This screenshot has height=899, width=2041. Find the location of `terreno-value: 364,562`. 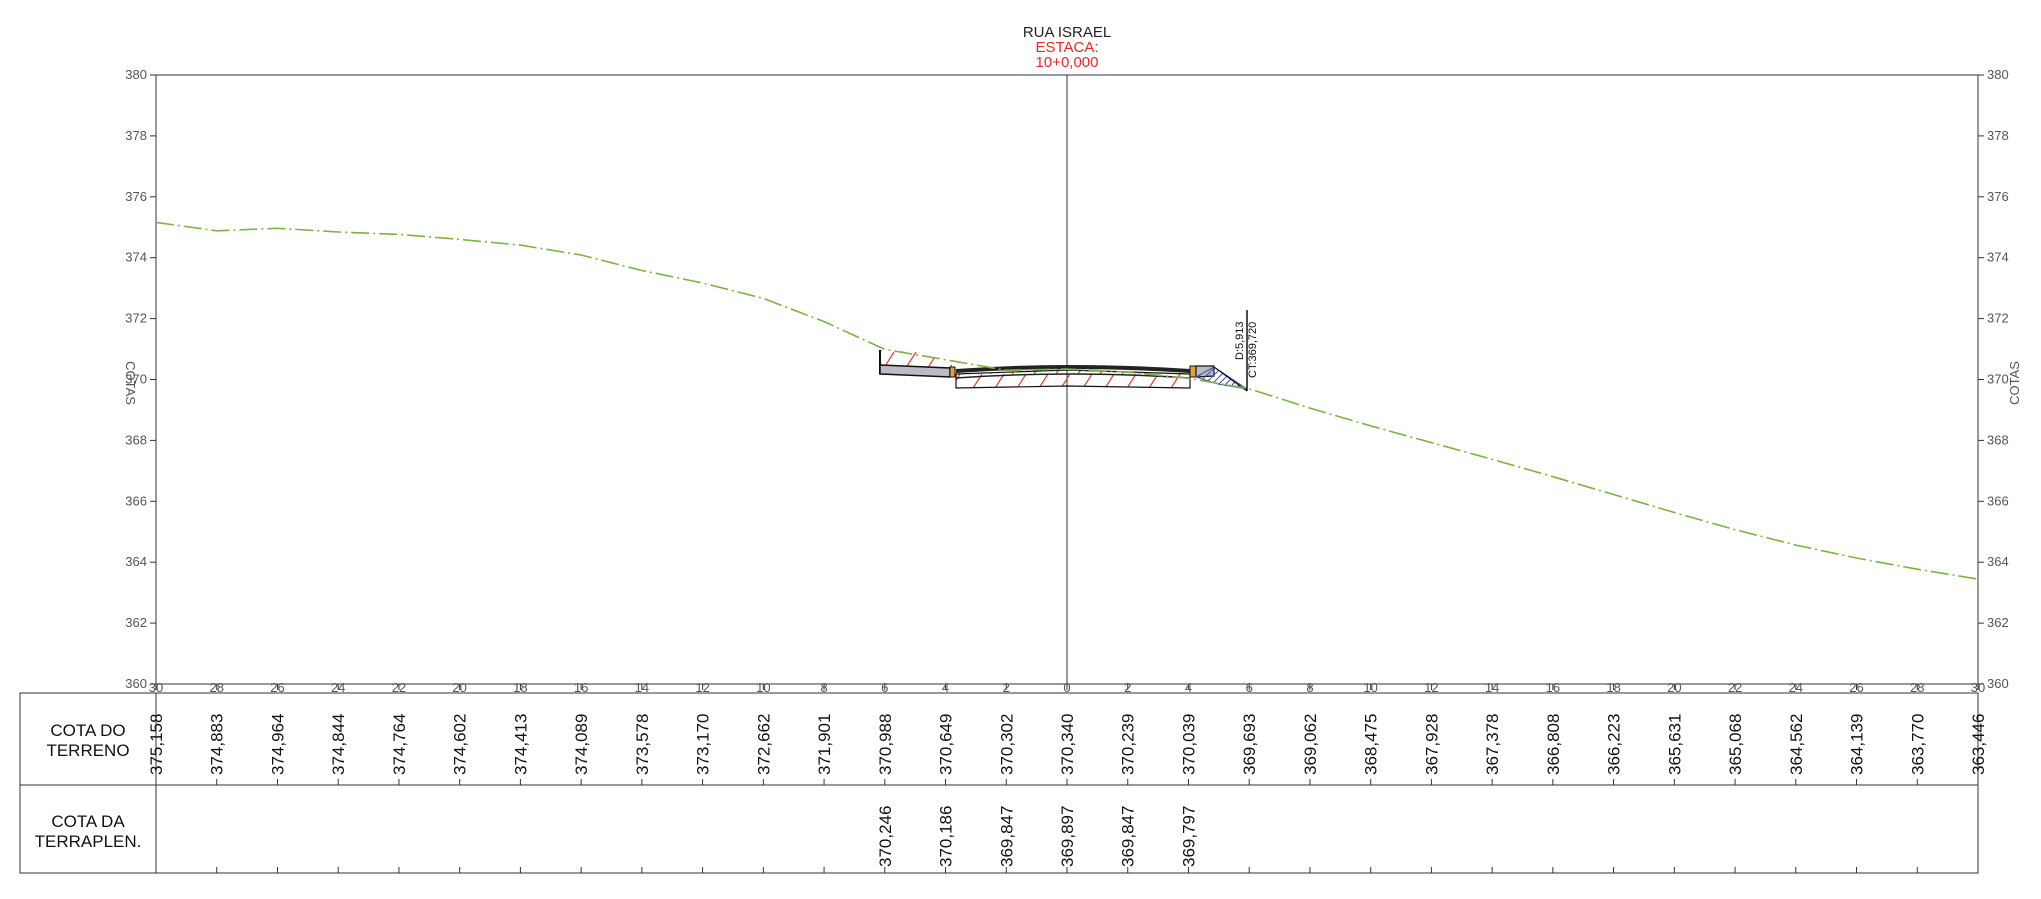

terreno-value: 364,562 is located at coordinates (1796, 744).